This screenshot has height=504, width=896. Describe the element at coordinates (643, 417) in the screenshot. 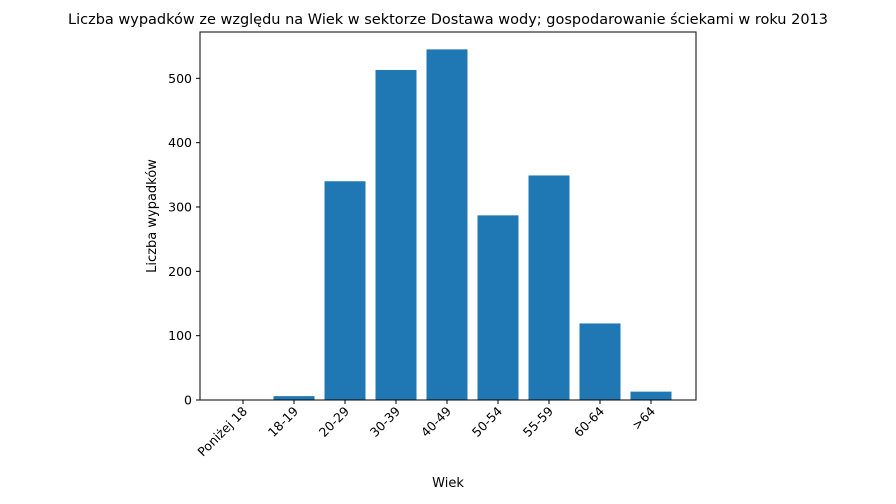

I see `x-tick-label: >64` at that location.